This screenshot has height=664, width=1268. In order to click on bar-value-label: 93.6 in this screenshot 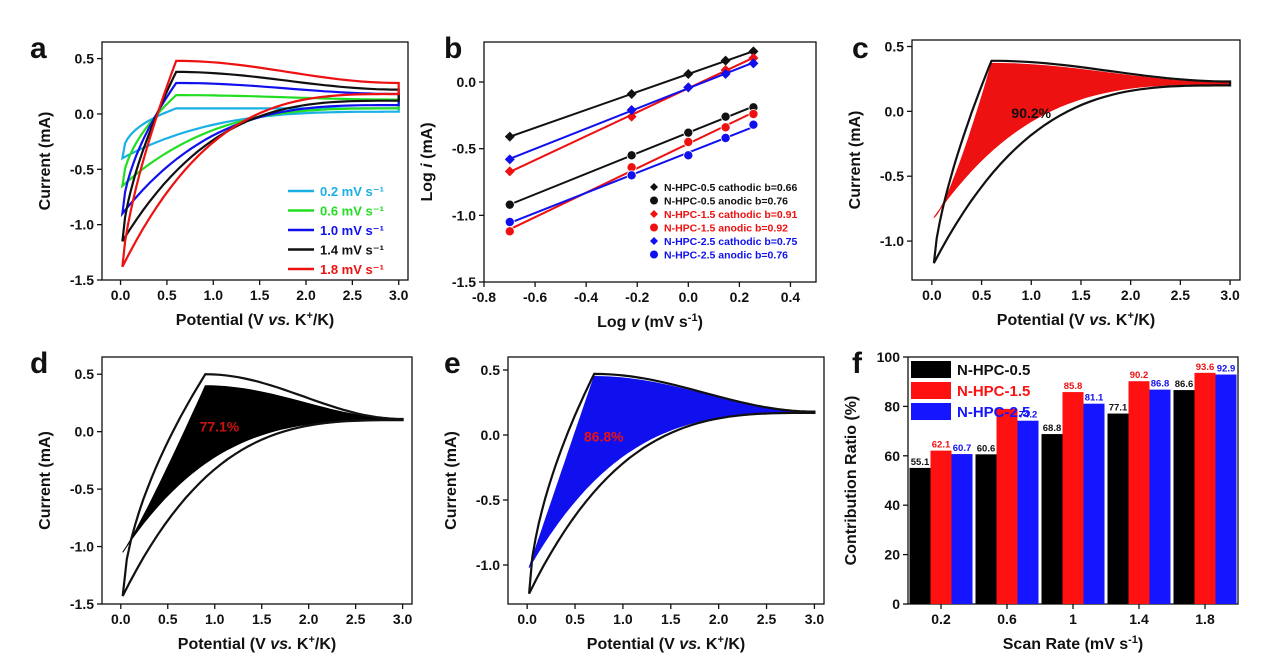, I will do `click(1205, 367)`.